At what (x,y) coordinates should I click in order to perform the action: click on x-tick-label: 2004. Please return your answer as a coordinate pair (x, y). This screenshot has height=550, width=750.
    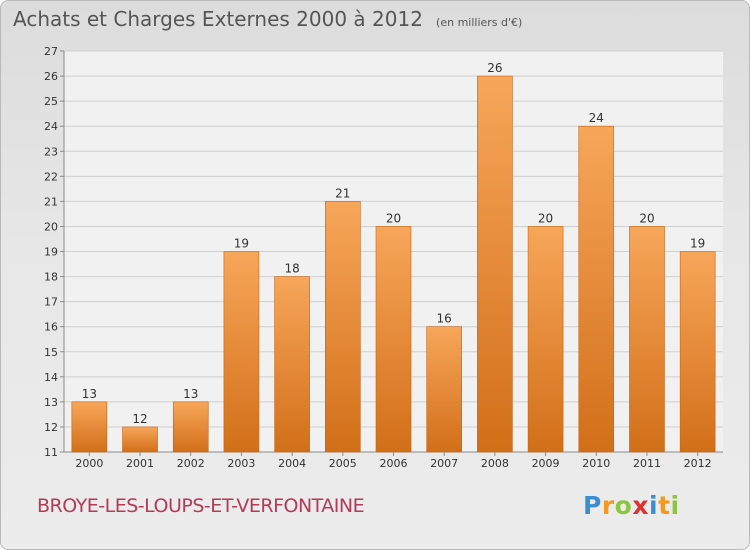
    Looking at the image, I should click on (292, 463).